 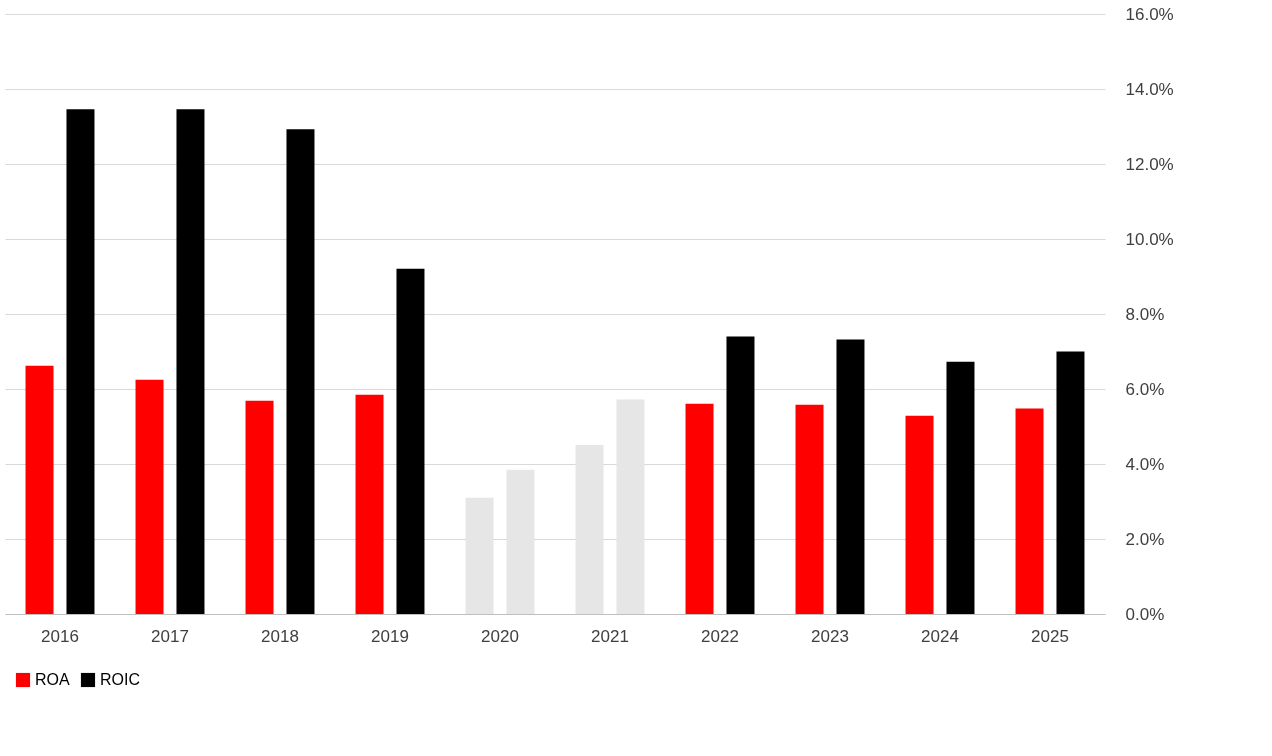 What do you see at coordinates (1145, 389) in the screenshot?
I see `y-tick-label: 6.0%` at bounding box center [1145, 389].